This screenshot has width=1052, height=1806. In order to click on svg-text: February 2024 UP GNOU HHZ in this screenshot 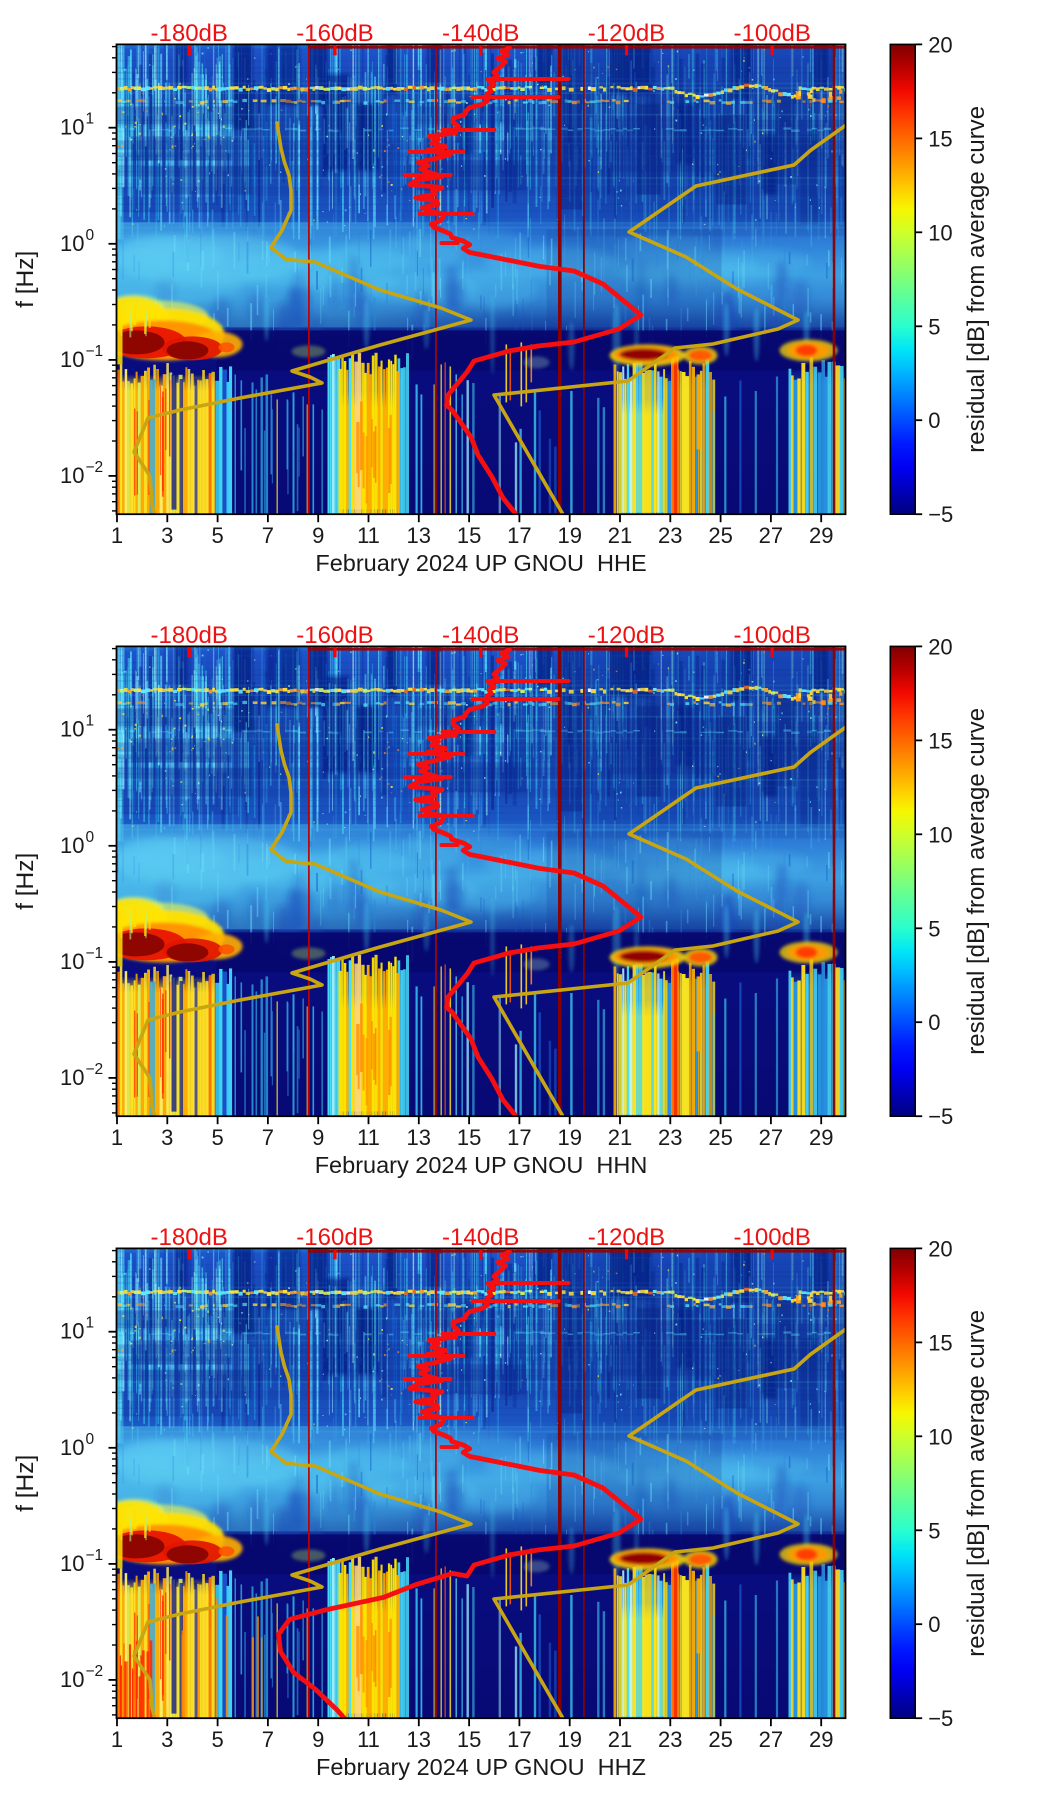, I will do `click(481, 1767)`.